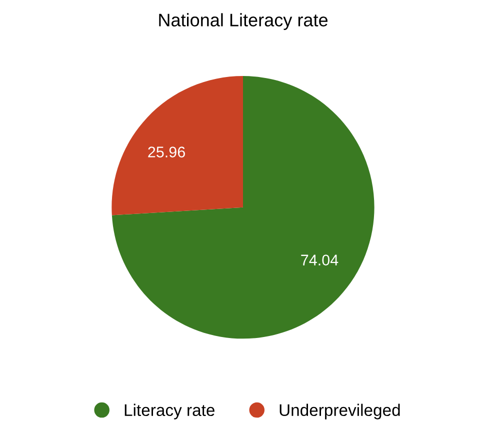  What do you see at coordinates (243, 21) in the screenshot?
I see `chart-title: National Literacy rate` at bounding box center [243, 21].